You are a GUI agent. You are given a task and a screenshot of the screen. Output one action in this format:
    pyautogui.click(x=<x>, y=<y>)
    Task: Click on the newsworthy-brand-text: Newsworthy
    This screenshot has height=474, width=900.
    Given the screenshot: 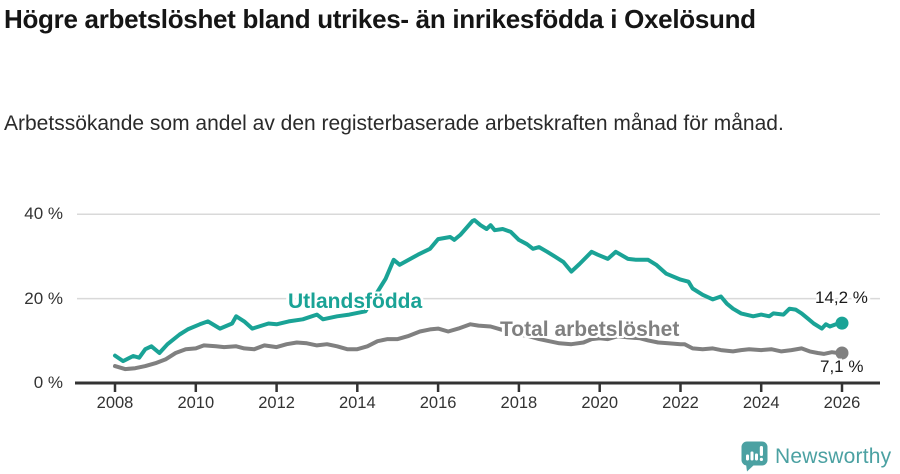 What is the action you would take?
    pyautogui.click(x=833, y=456)
    